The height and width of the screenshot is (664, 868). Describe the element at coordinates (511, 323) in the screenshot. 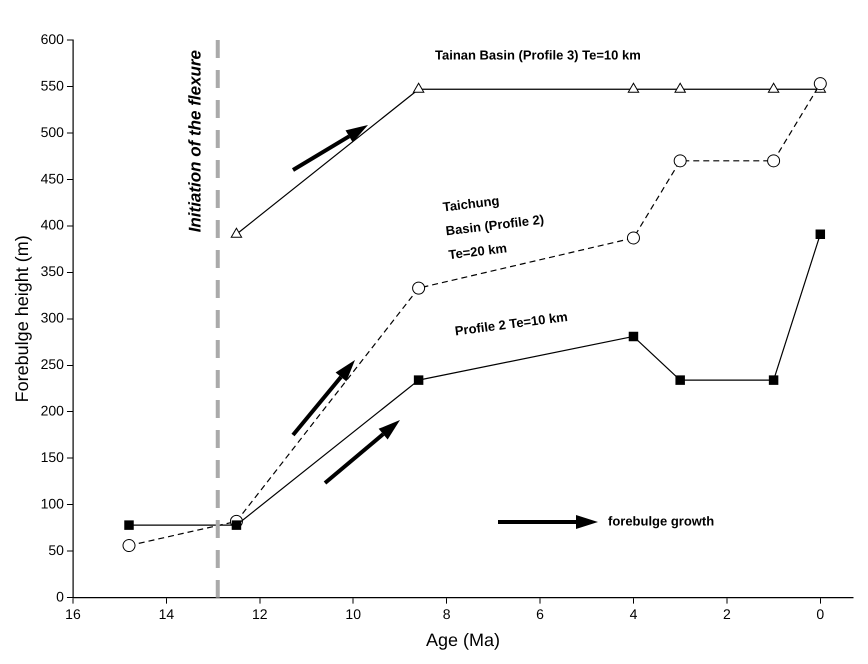

I see `text: Profile 2 Te=10 km` at that location.